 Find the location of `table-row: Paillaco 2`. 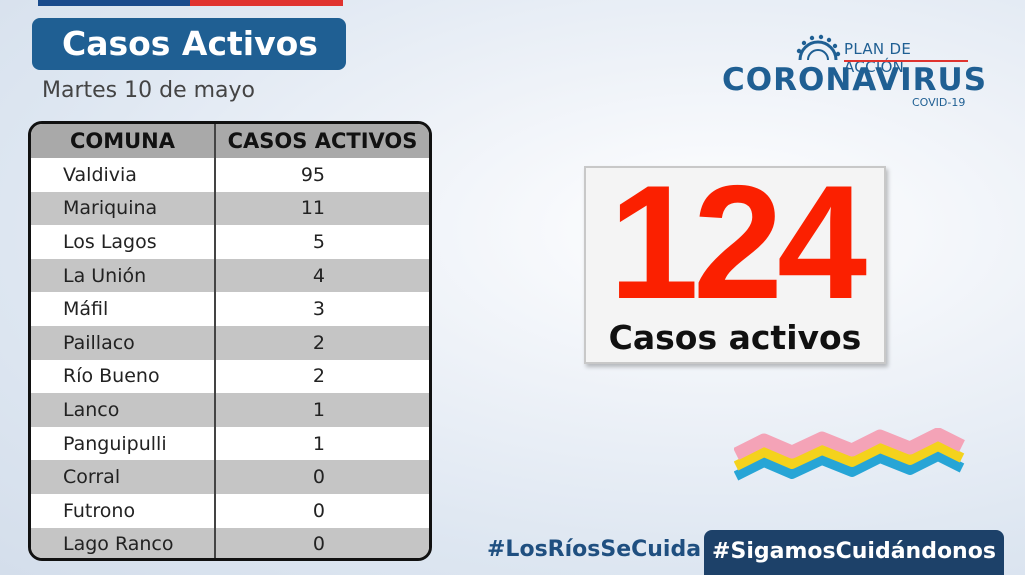

table-row: Paillaco 2 is located at coordinates (230, 342).